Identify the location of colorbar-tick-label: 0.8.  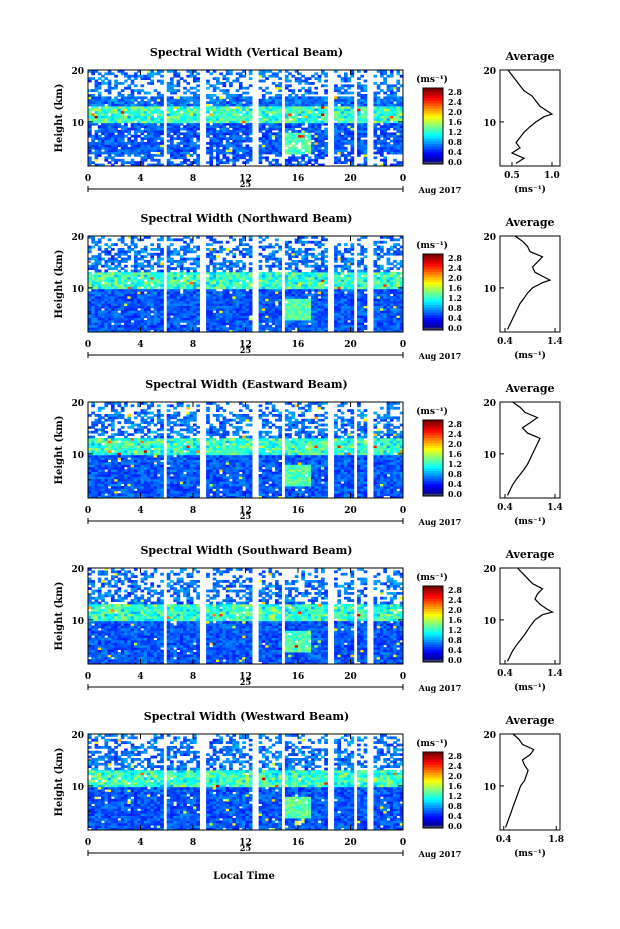
(455, 806).